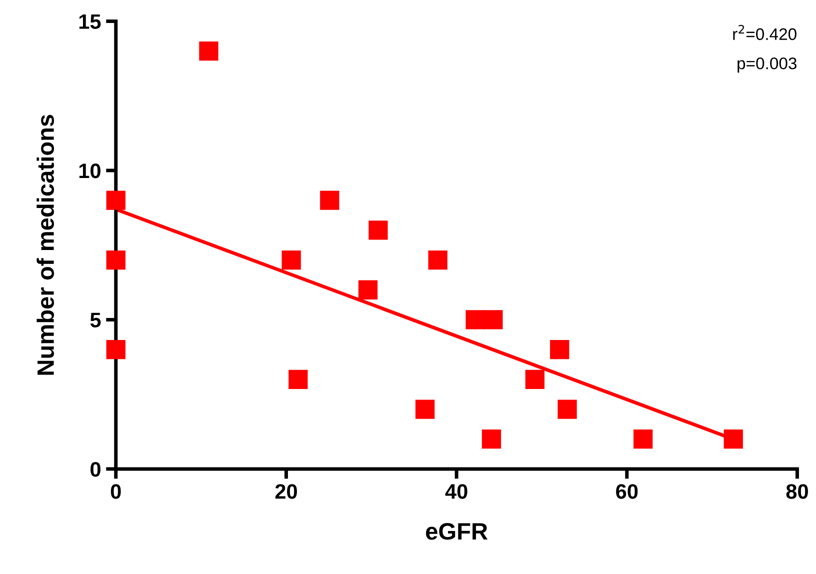  I want to click on y-axis-title: Number of medications, so click(45, 244).